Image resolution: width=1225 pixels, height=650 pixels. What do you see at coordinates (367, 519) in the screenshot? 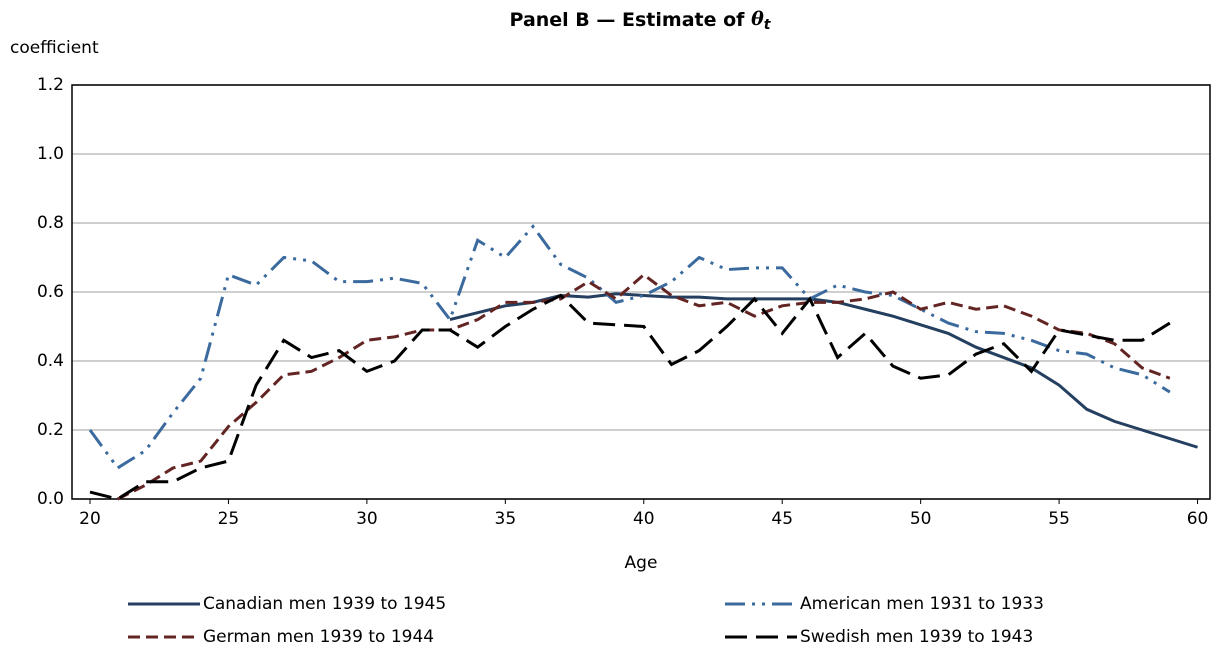
I see `x-tick-label: 30` at bounding box center [367, 519].